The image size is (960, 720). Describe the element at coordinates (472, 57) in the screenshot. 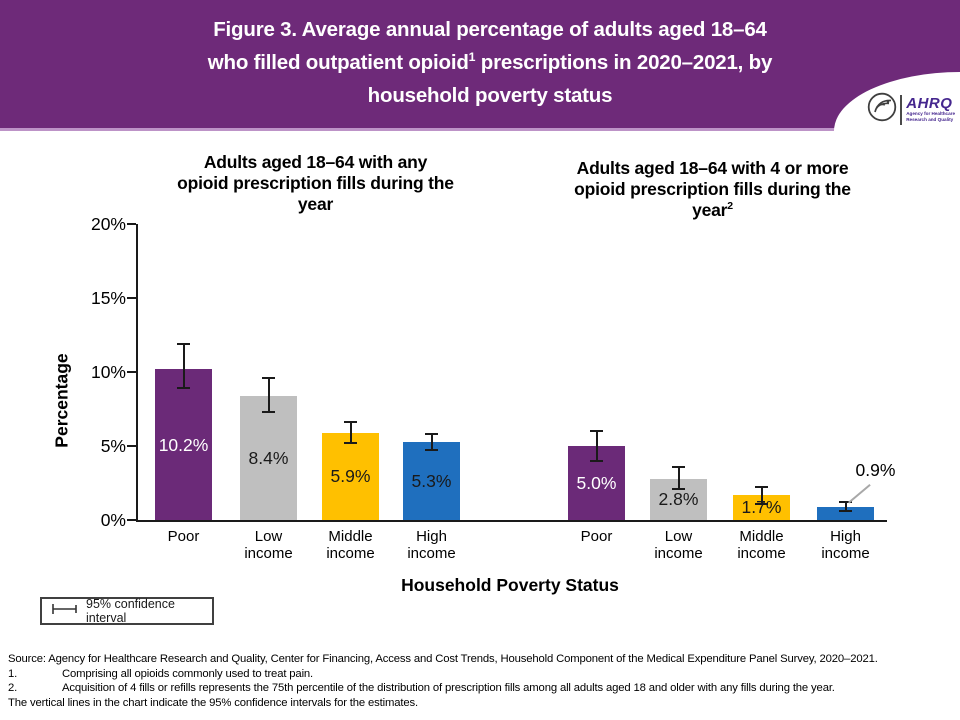

I see `superscript: 1` at that location.